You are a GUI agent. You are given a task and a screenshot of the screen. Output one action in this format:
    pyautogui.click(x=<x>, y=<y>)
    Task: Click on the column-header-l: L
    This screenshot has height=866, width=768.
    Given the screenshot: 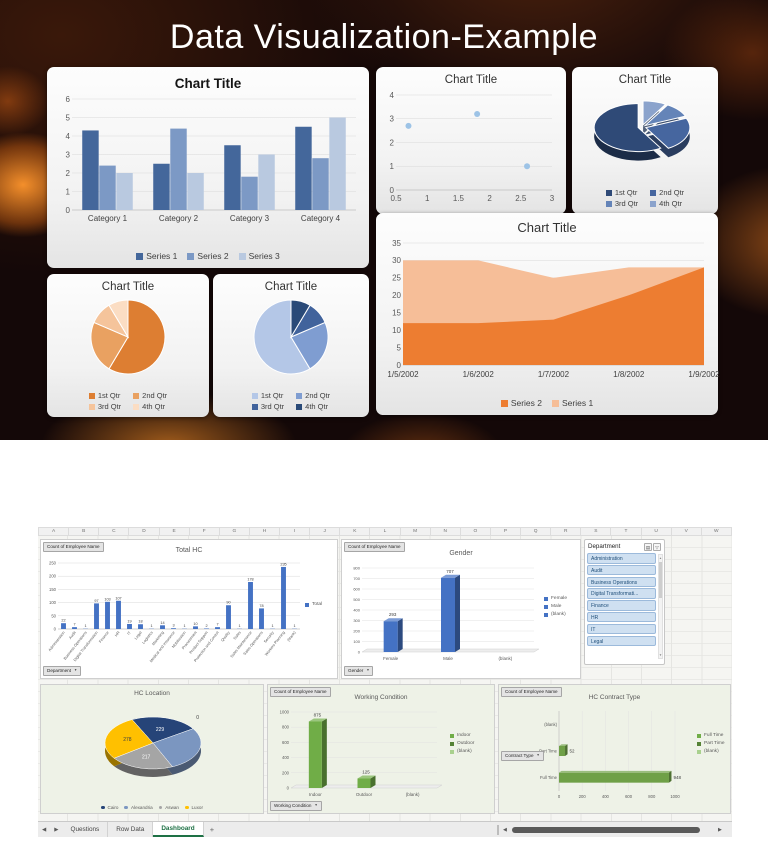 What is the action you would take?
    pyautogui.click(x=385, y=531)
    